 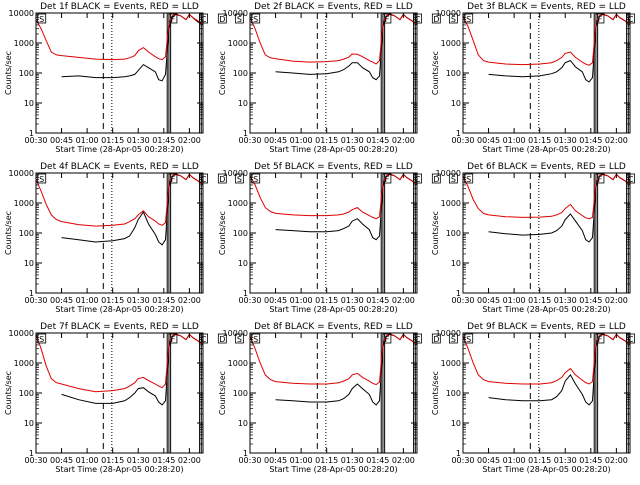 What do you see at coordinates (458, 453) in the screenshot?
I see `y-tick-label: 1` at bounding box center [458, 453].